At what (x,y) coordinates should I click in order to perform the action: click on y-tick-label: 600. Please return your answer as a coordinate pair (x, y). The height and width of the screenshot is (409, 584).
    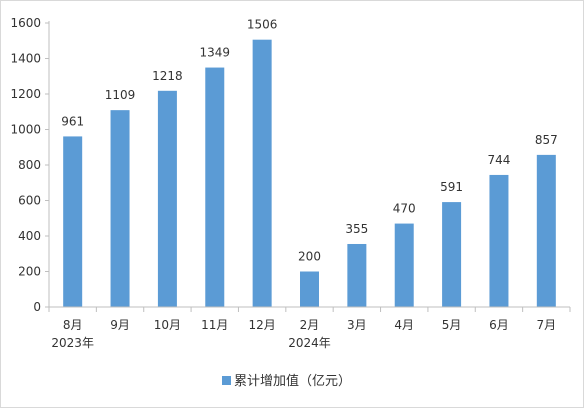
    Looking at the image, I should click on (29, 201).